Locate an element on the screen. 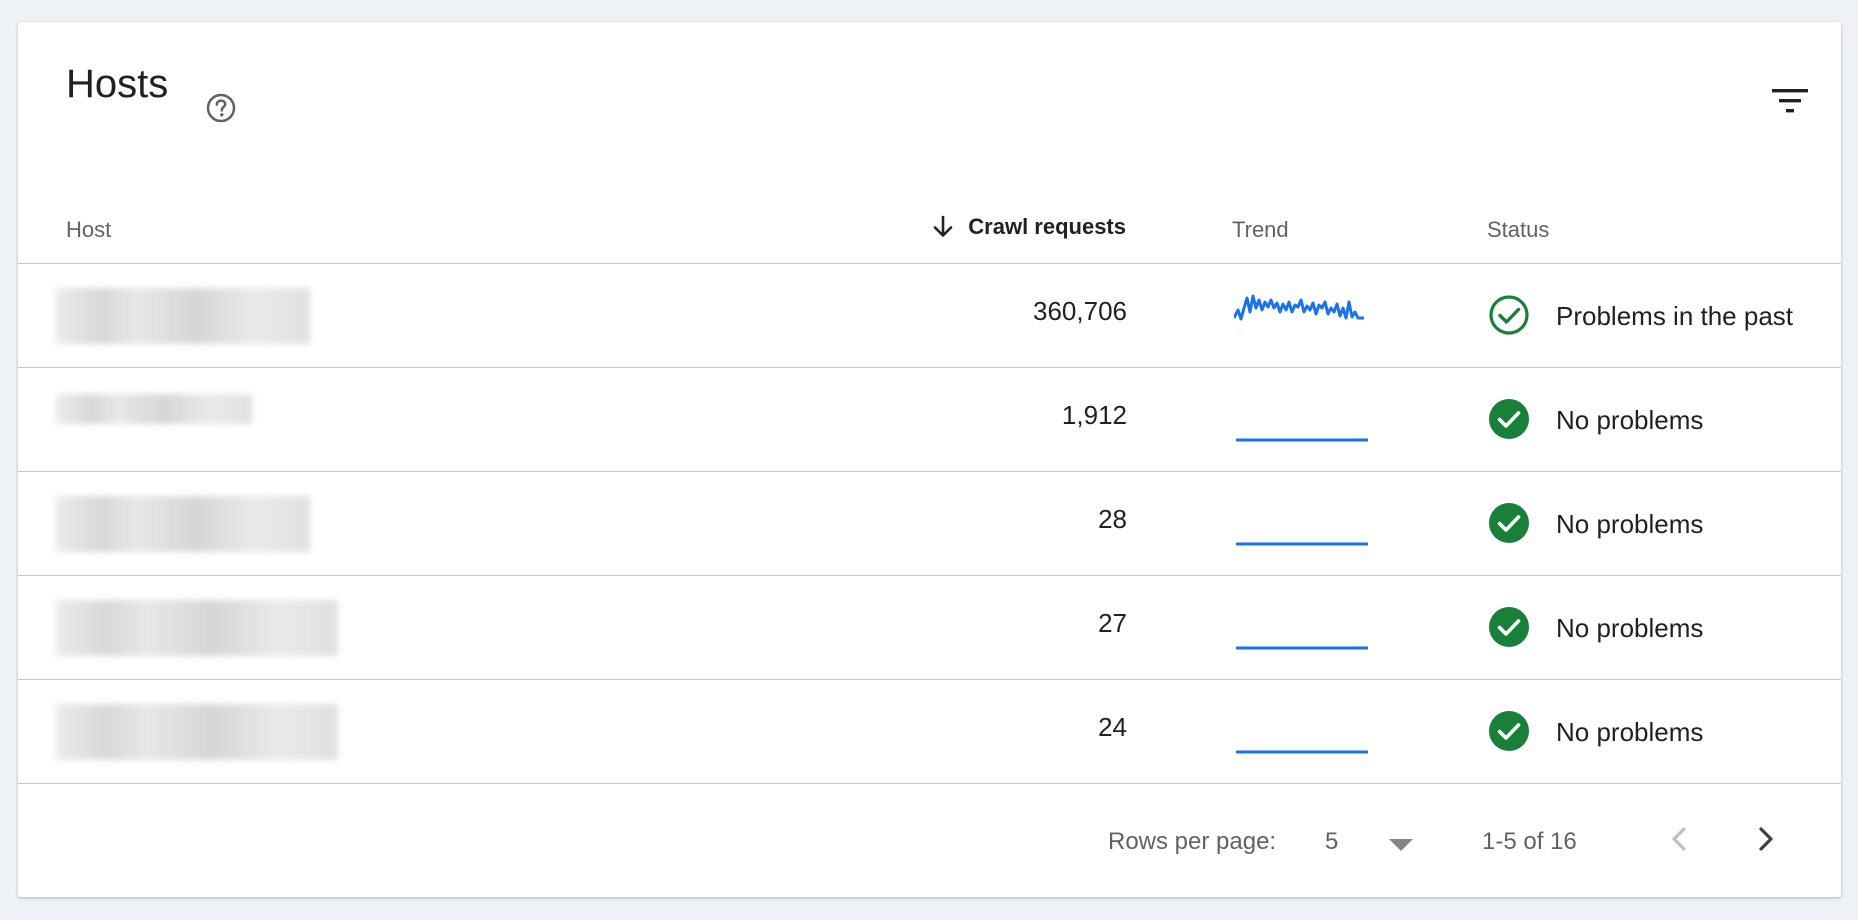 This screenshot has width=1858, height=920. column-header-host: Host is located at coordinates (89, 229).